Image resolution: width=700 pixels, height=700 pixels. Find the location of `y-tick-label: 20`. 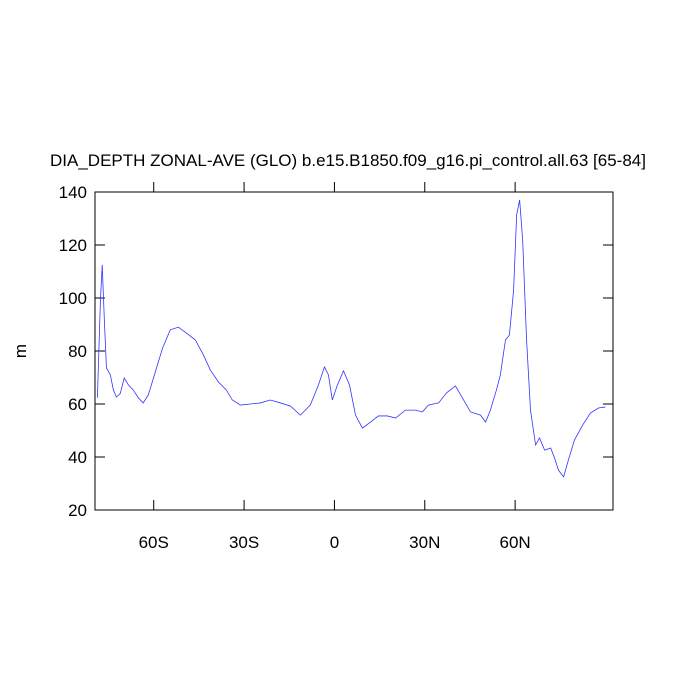

y-tick-label: 20 is located at coordinates (77, 510).